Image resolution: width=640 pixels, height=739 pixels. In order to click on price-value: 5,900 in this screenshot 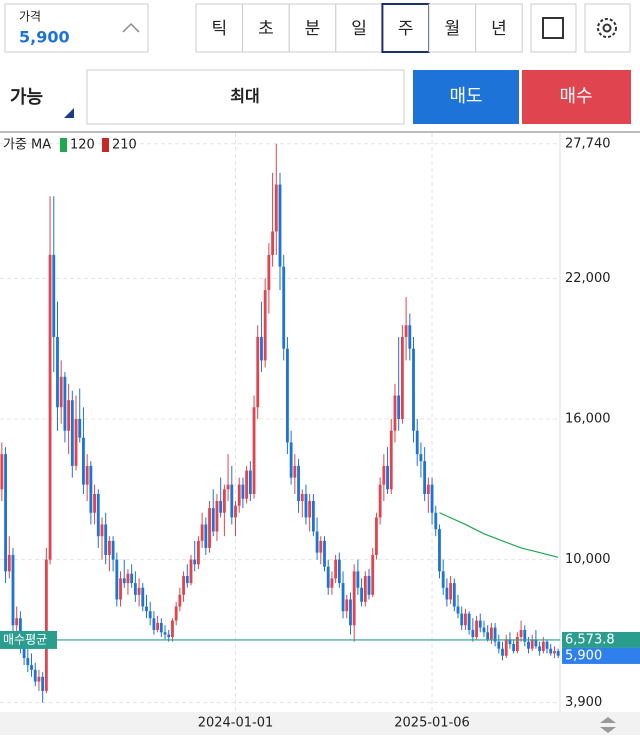, I will do `click(44, 37)`.